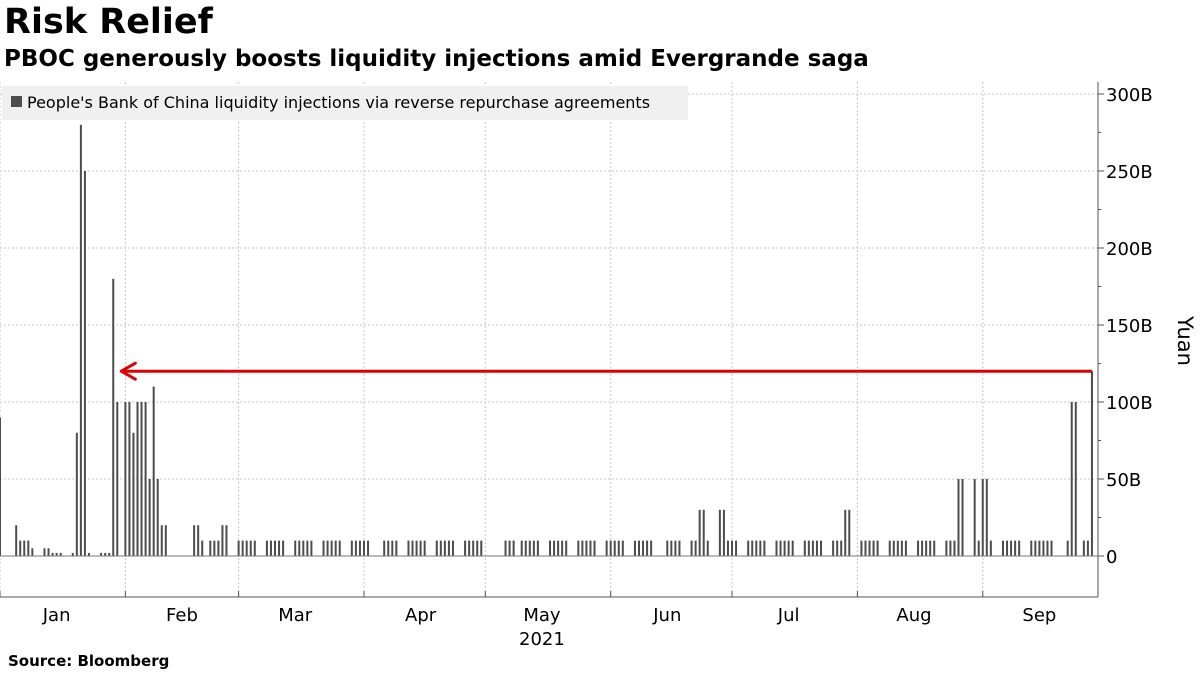 The width and height of the screenshot is (1200, 675). Describe the element at coordinates (788, 615) in the screenshot. I see `x-tick-label: Jul` at that location.